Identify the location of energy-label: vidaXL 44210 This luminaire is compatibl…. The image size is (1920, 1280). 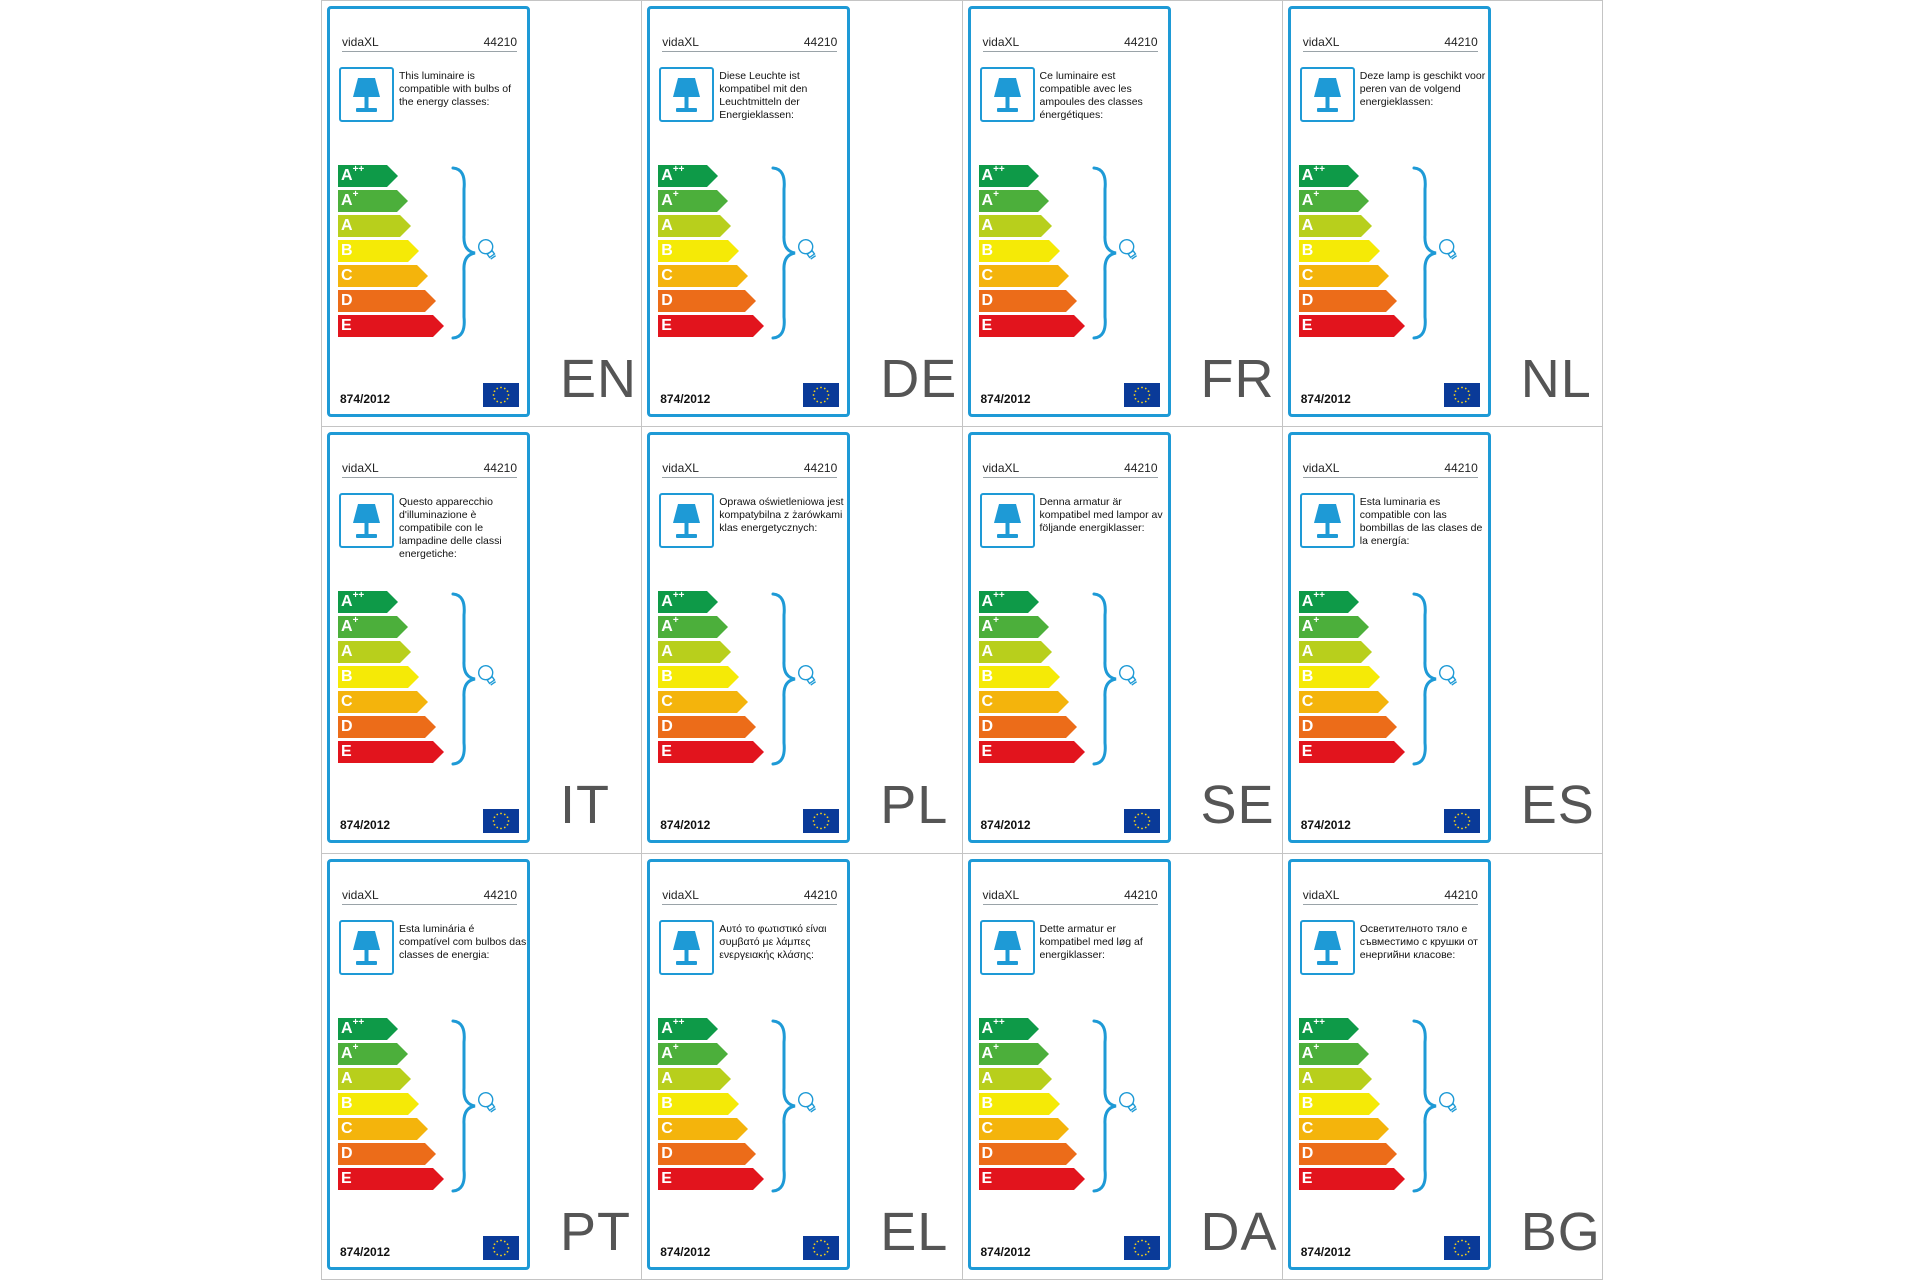
(428, 211).